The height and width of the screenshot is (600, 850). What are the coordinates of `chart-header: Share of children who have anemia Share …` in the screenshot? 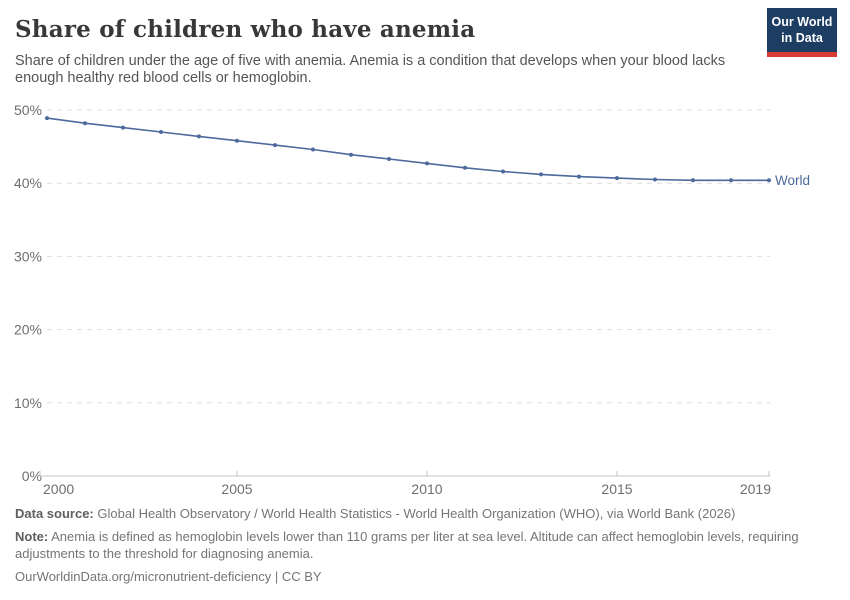 It's located at (425, 44).